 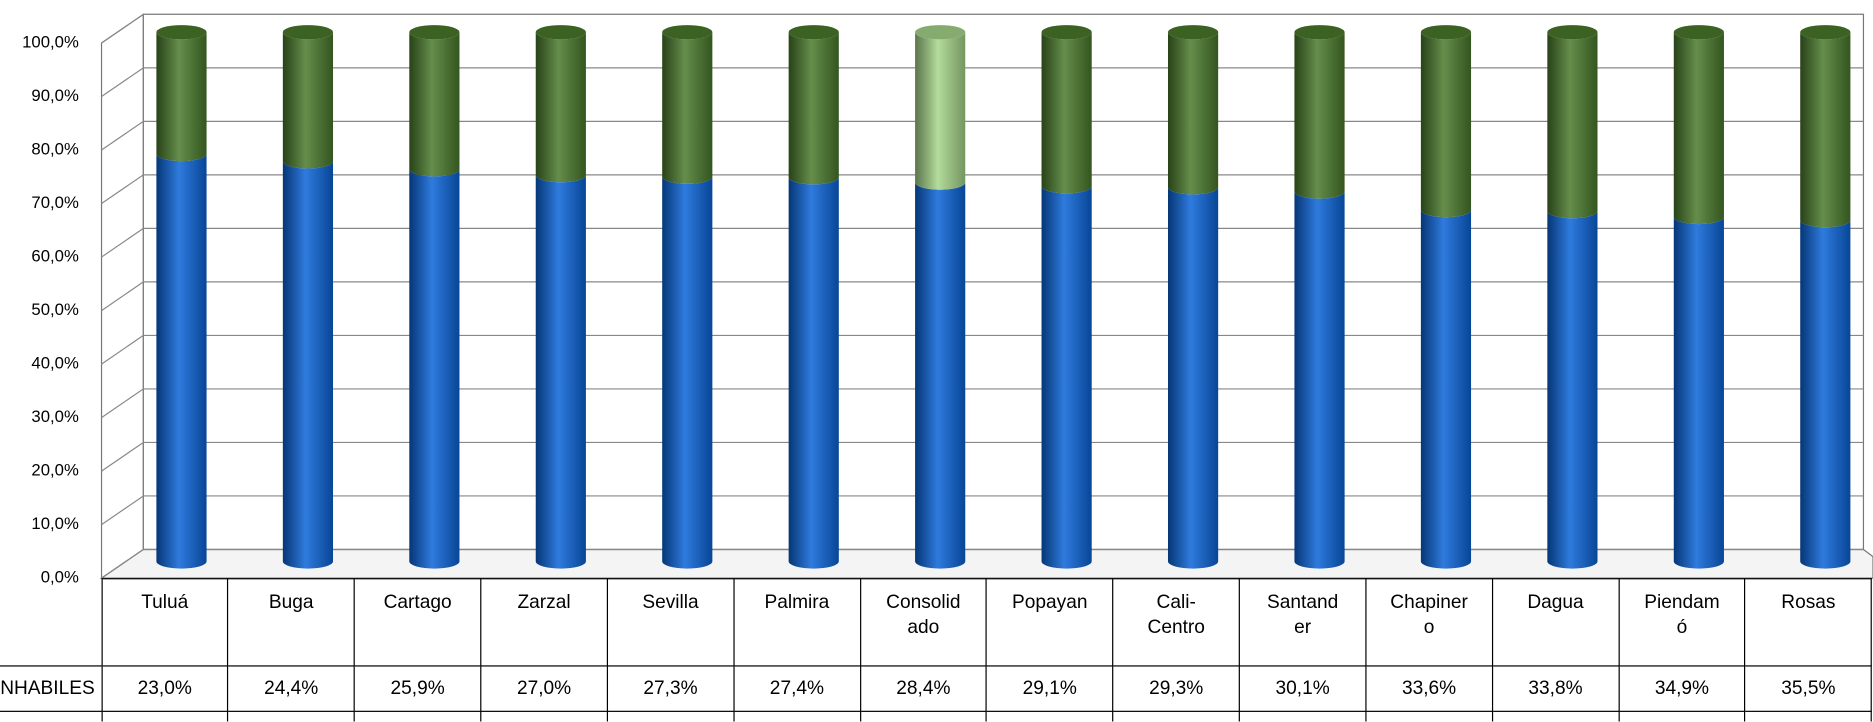 What do you see at coordinates (986, 563) in the screenshot?
I see `floor` at bounding box center [986, 563].